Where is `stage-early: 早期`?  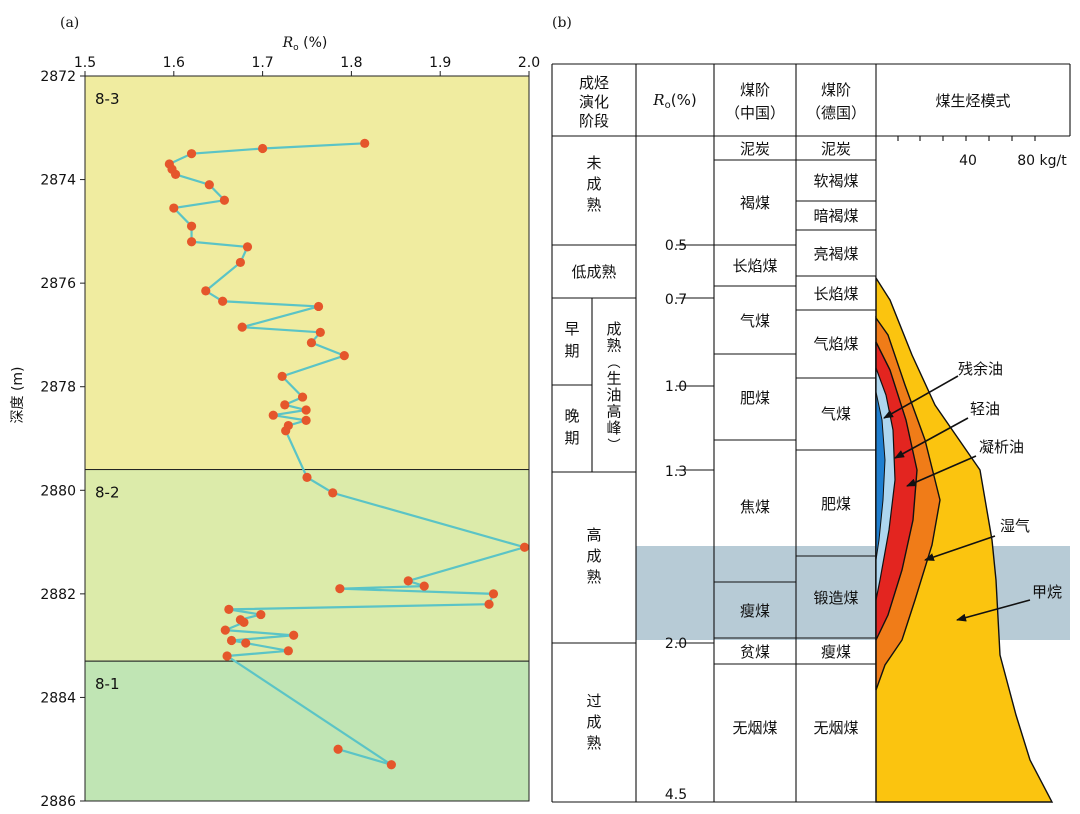 stage-early: 早期 is located at coordinates (571, 340).